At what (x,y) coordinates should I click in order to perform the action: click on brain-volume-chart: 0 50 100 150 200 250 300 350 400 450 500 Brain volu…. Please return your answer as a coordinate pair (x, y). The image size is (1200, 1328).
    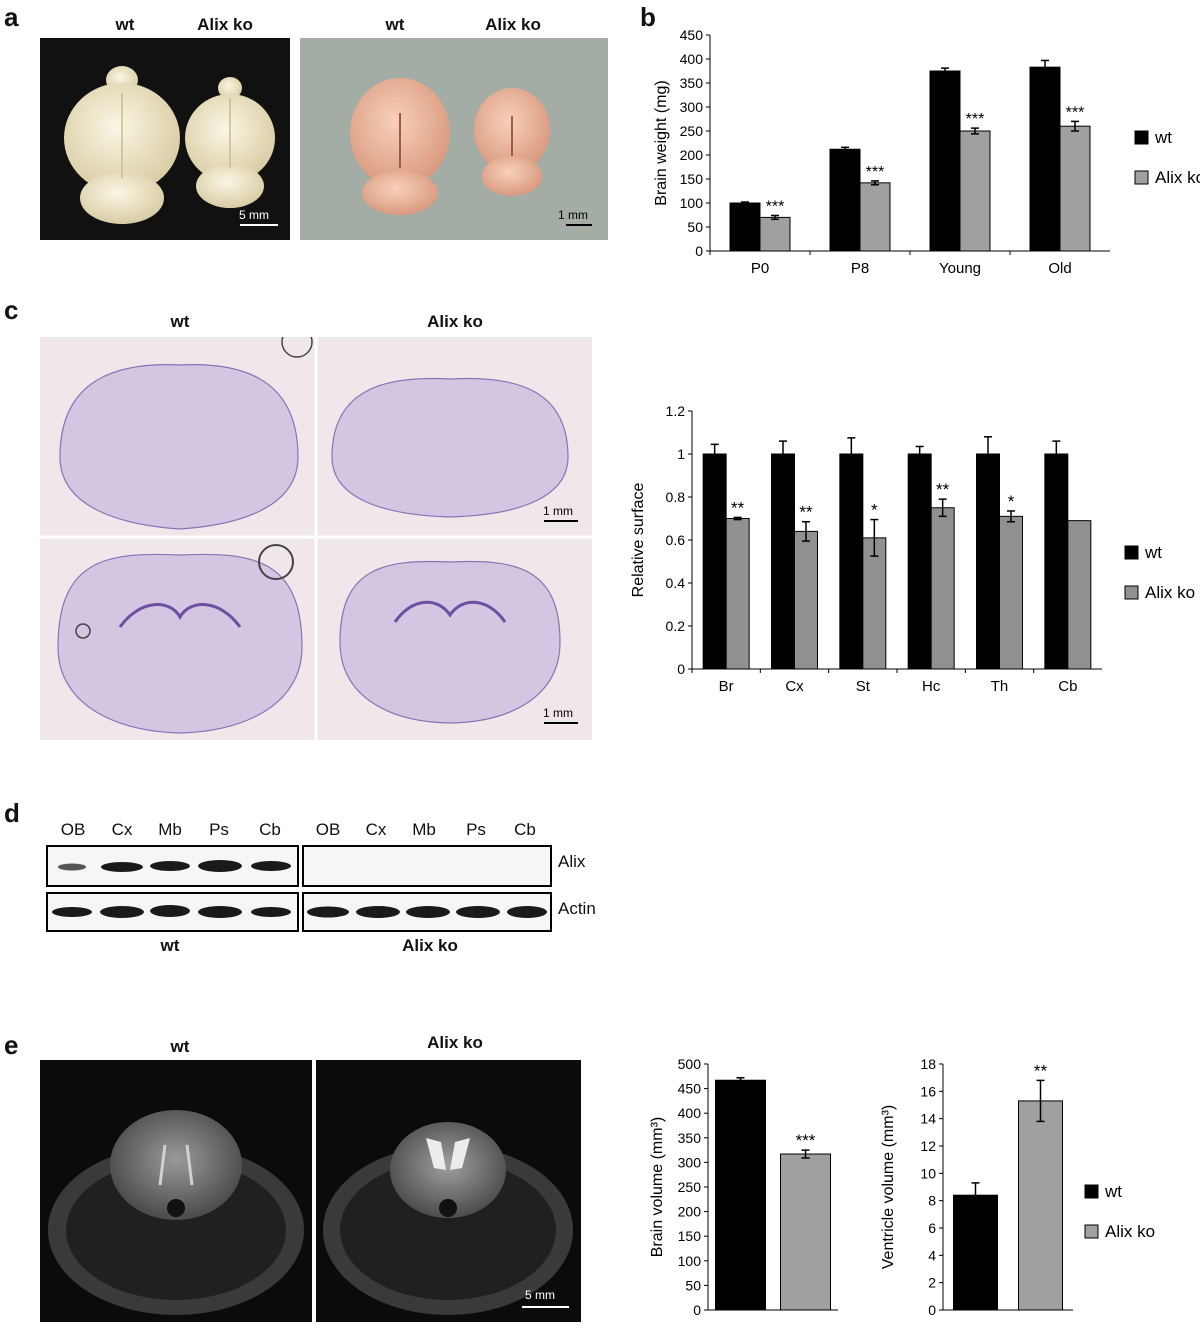
    Looking at the image, I should click on (743, 1187).